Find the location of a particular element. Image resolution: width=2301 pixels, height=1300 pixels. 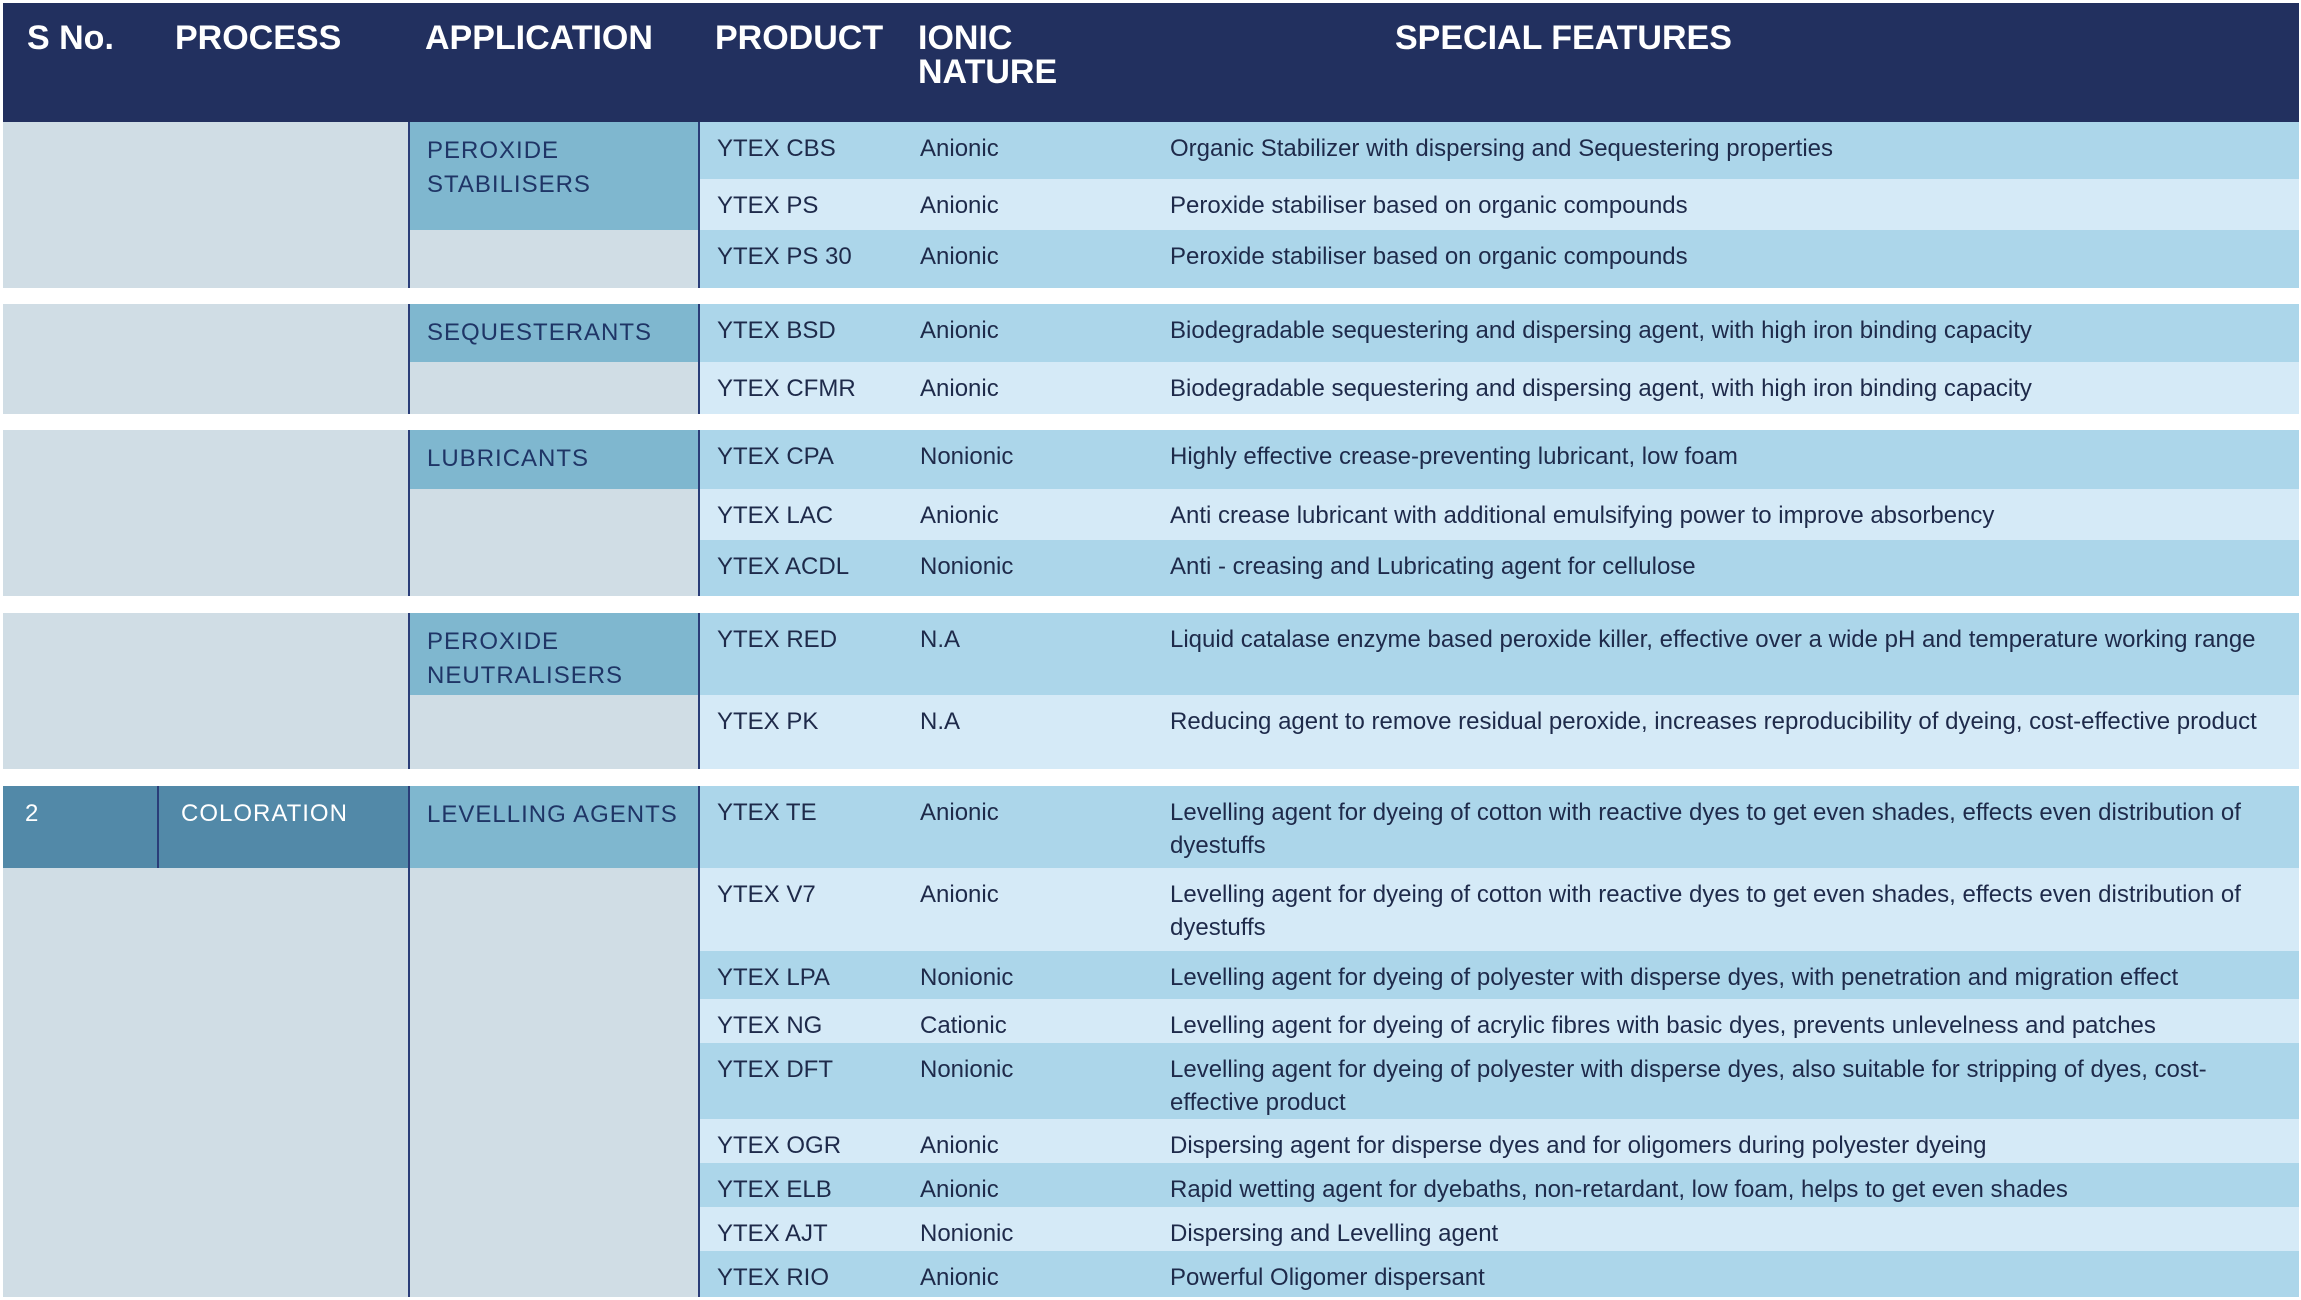

application-label: LEVELLING AGENTS is located at coordinates (554, 827).